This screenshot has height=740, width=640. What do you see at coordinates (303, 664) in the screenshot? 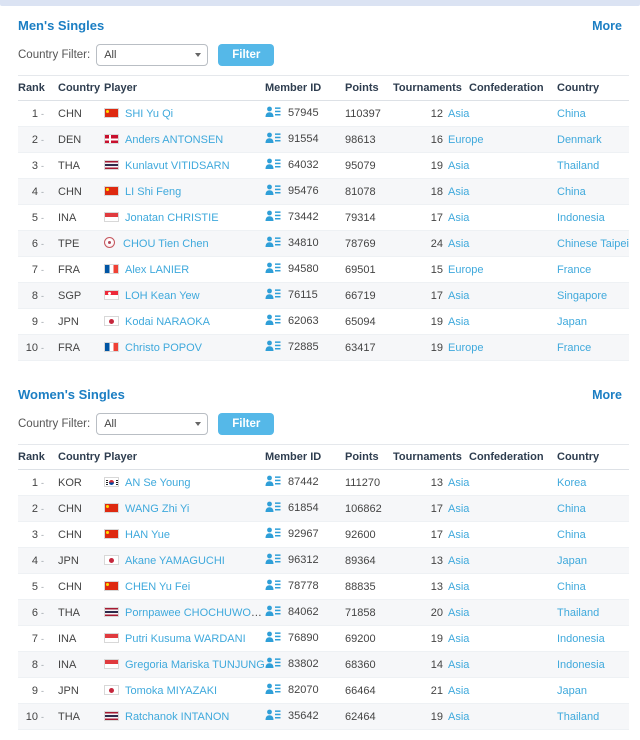
I see `member-id-value: 83802` at bounding box center [303, 664].